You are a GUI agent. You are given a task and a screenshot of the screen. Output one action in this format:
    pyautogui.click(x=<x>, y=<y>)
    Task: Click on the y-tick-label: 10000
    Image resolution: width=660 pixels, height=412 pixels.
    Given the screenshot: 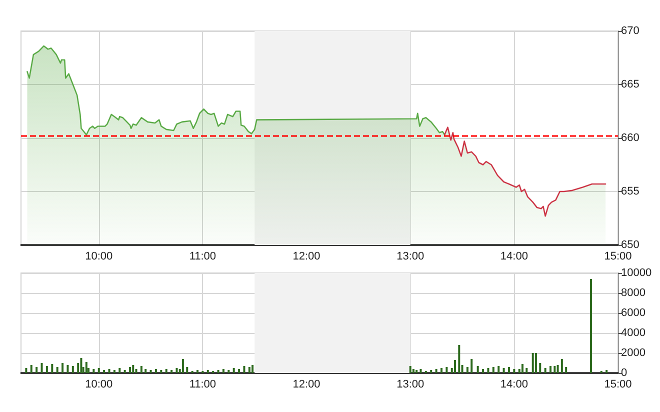 What is the action you would take?
    pyautogui.click(x=636, y=273)
    